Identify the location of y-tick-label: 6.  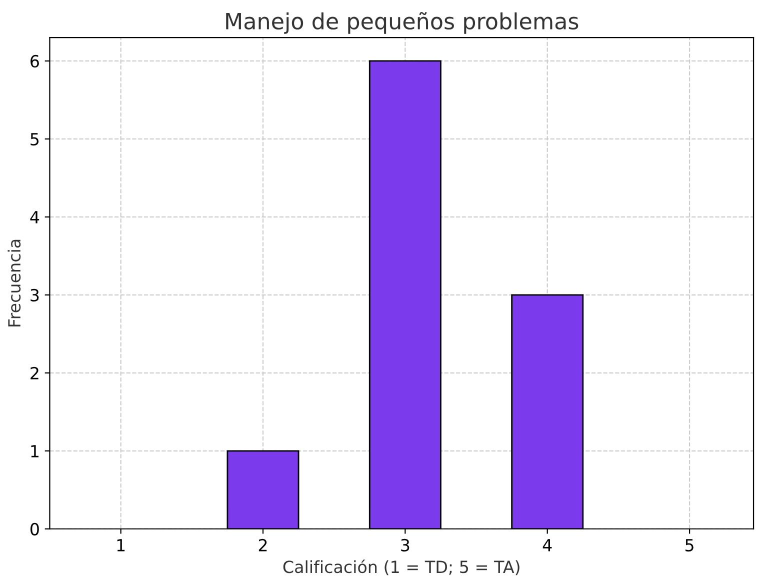
(34, 61).